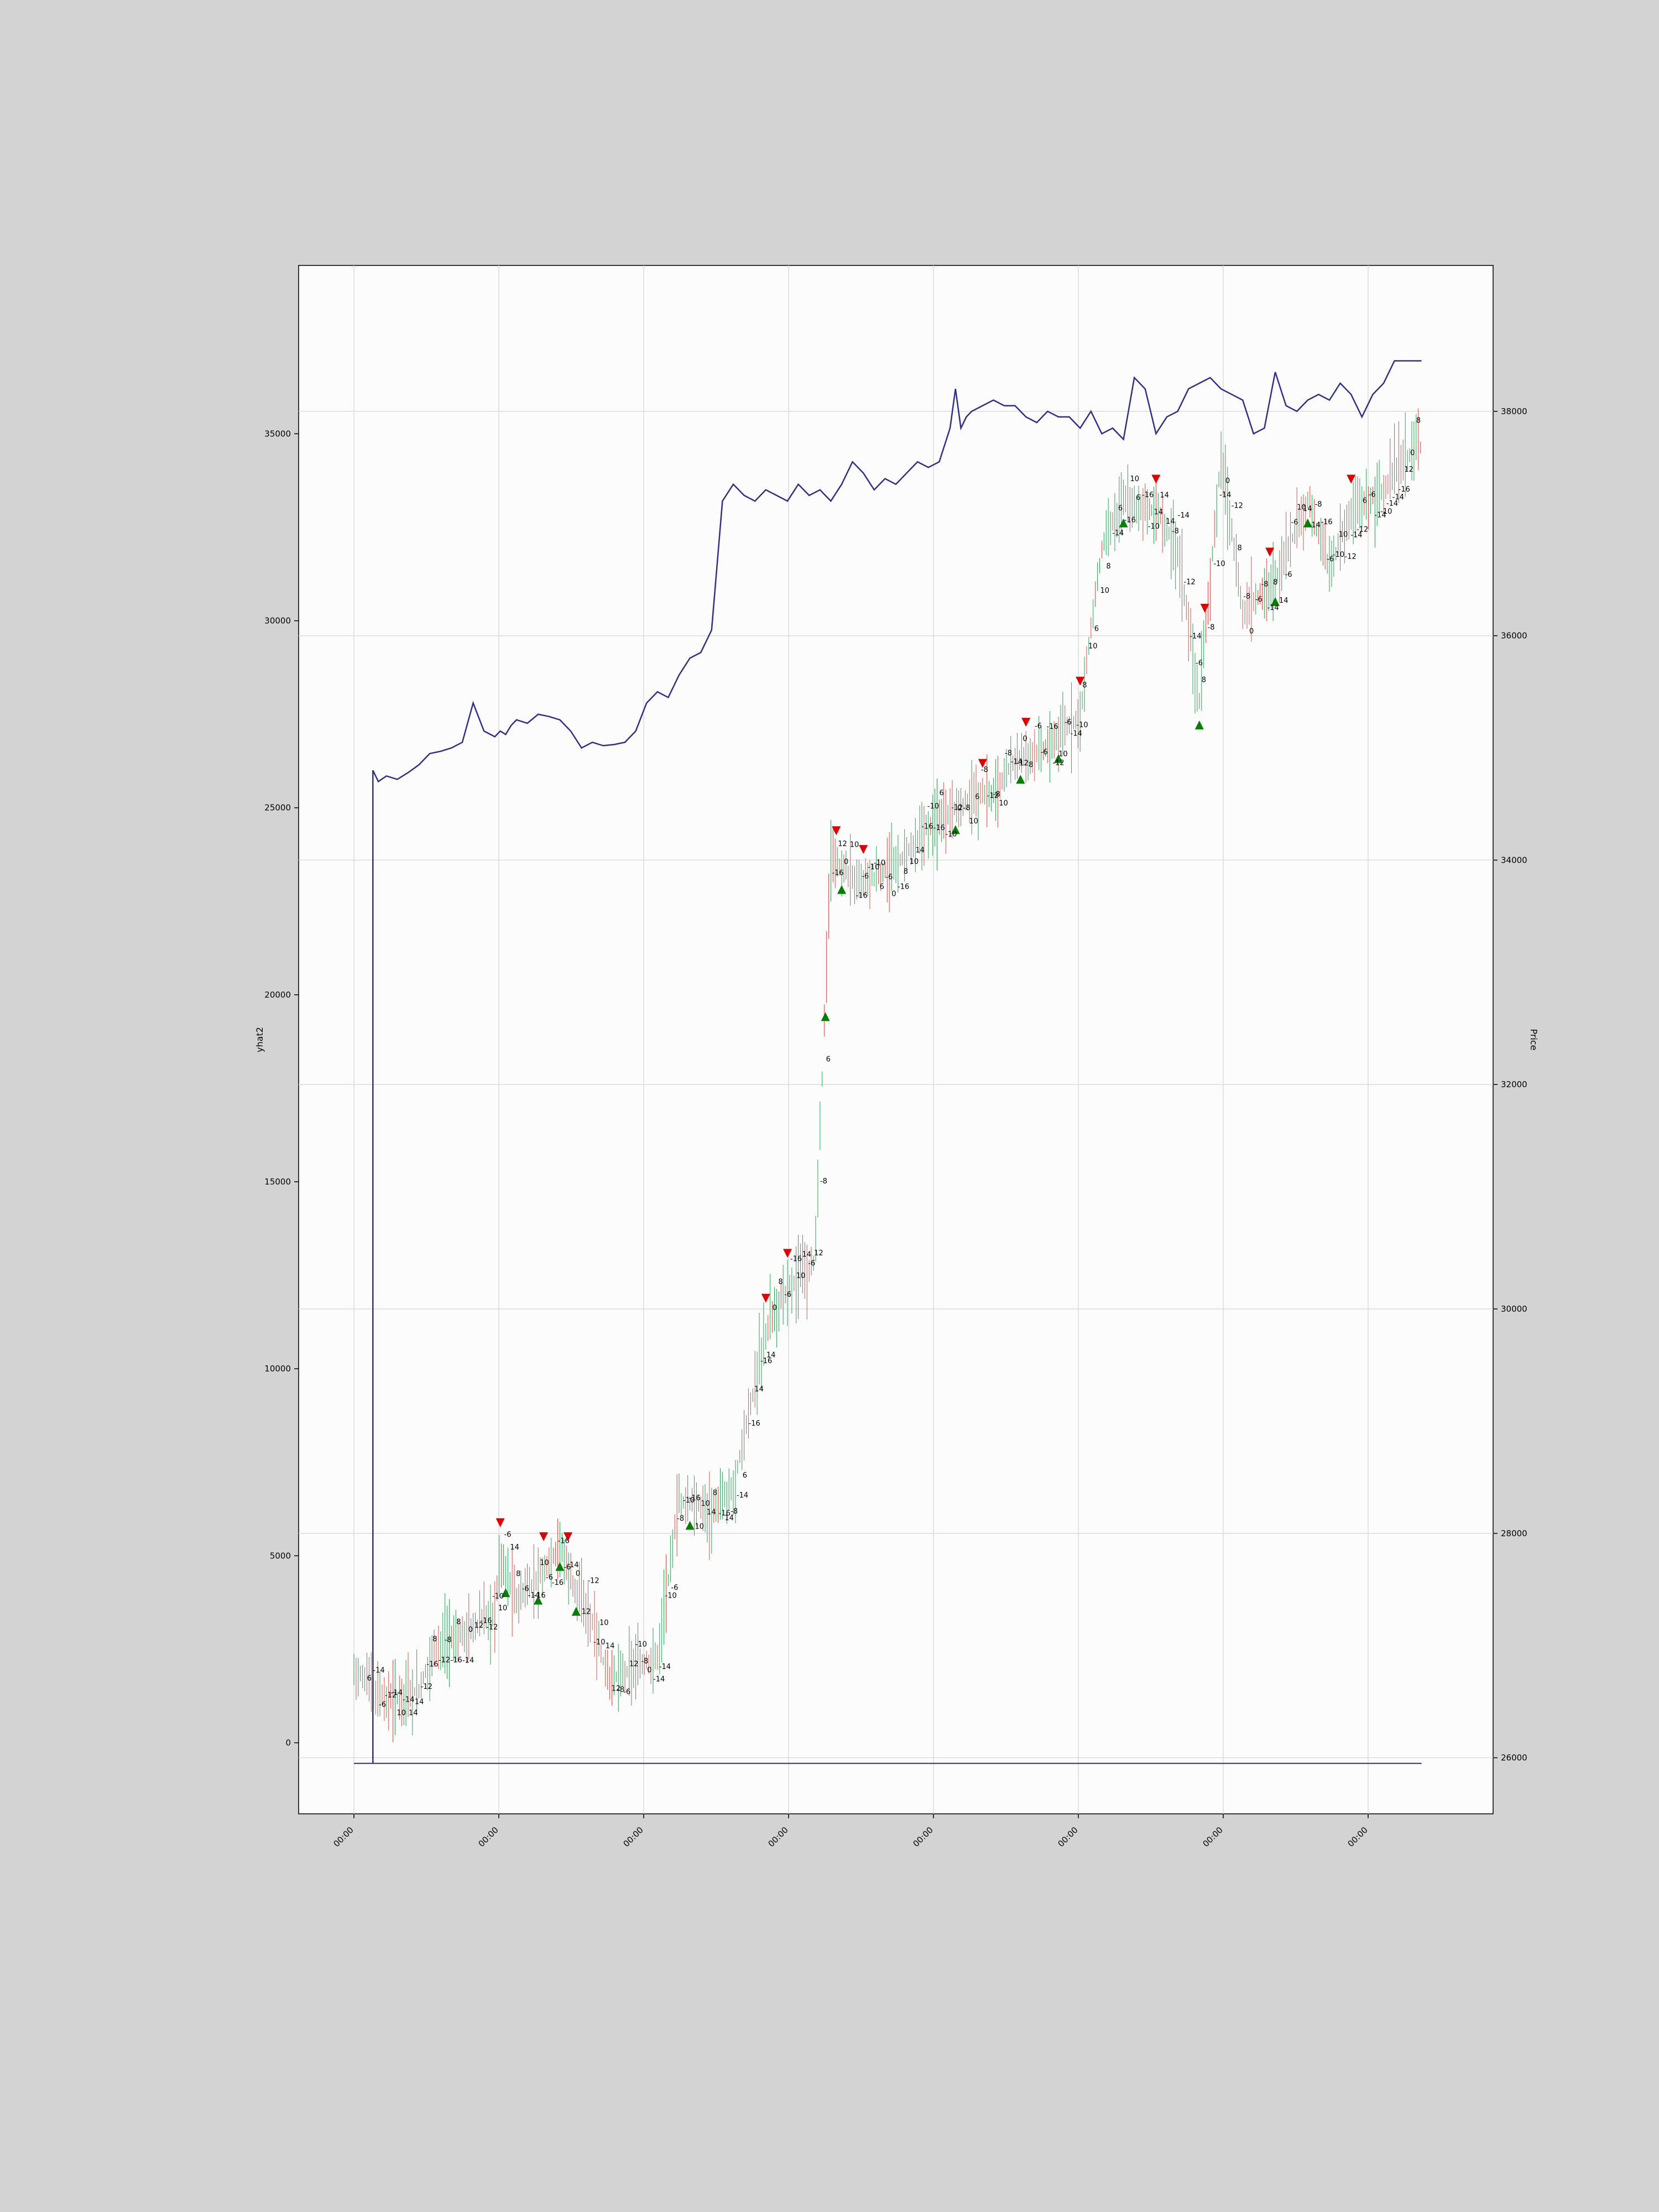  Describe the element at coordinates (277, 808) in the screenshot. I see `left-tick-label: 25000` at that location.